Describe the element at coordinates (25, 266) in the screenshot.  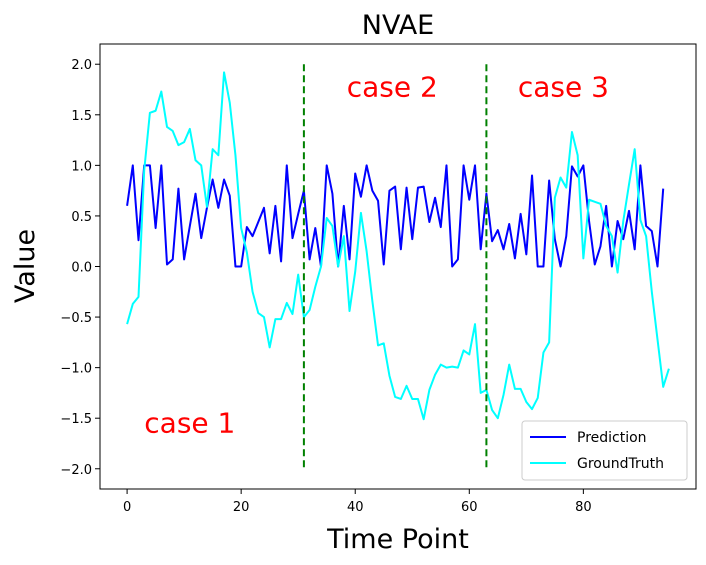
I see `y-axis-label: Value` at that location.